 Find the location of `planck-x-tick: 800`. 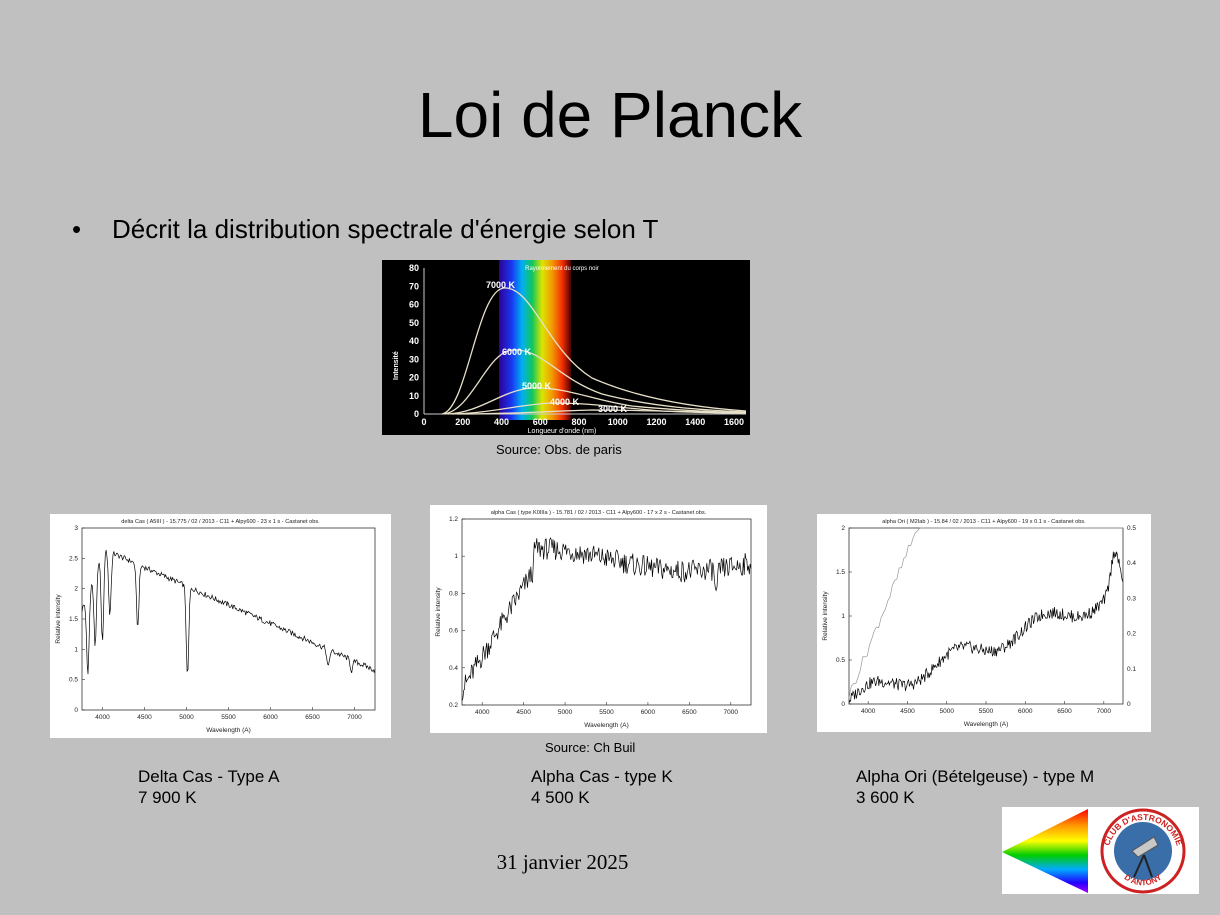

planck-x-tick: 800 is located at coordinates (578, 422).